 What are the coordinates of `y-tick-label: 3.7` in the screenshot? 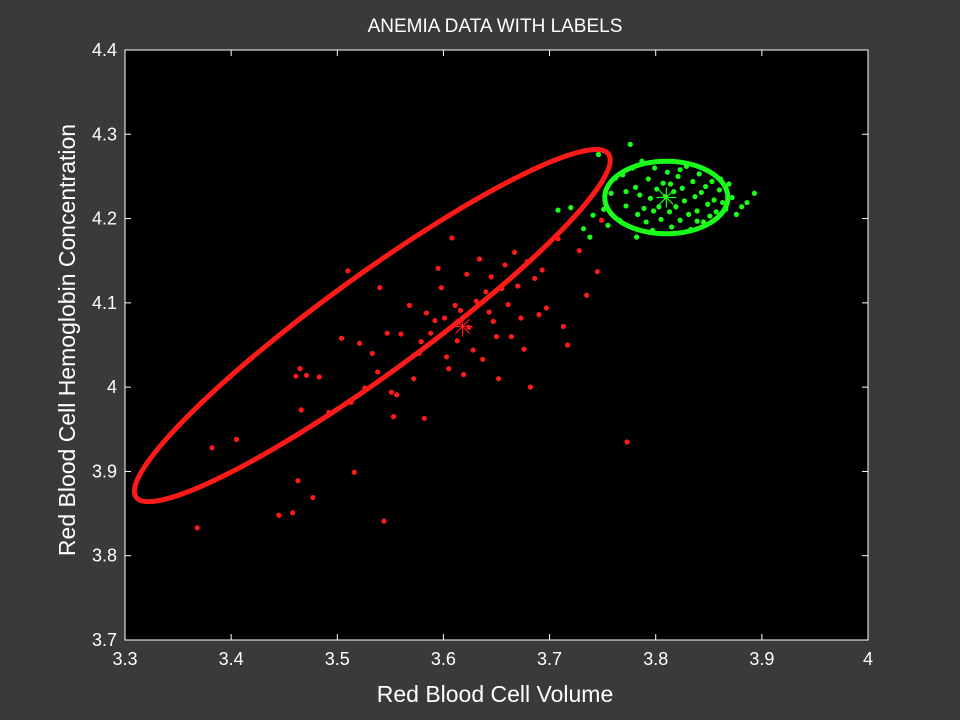 It's located at (104, 640).